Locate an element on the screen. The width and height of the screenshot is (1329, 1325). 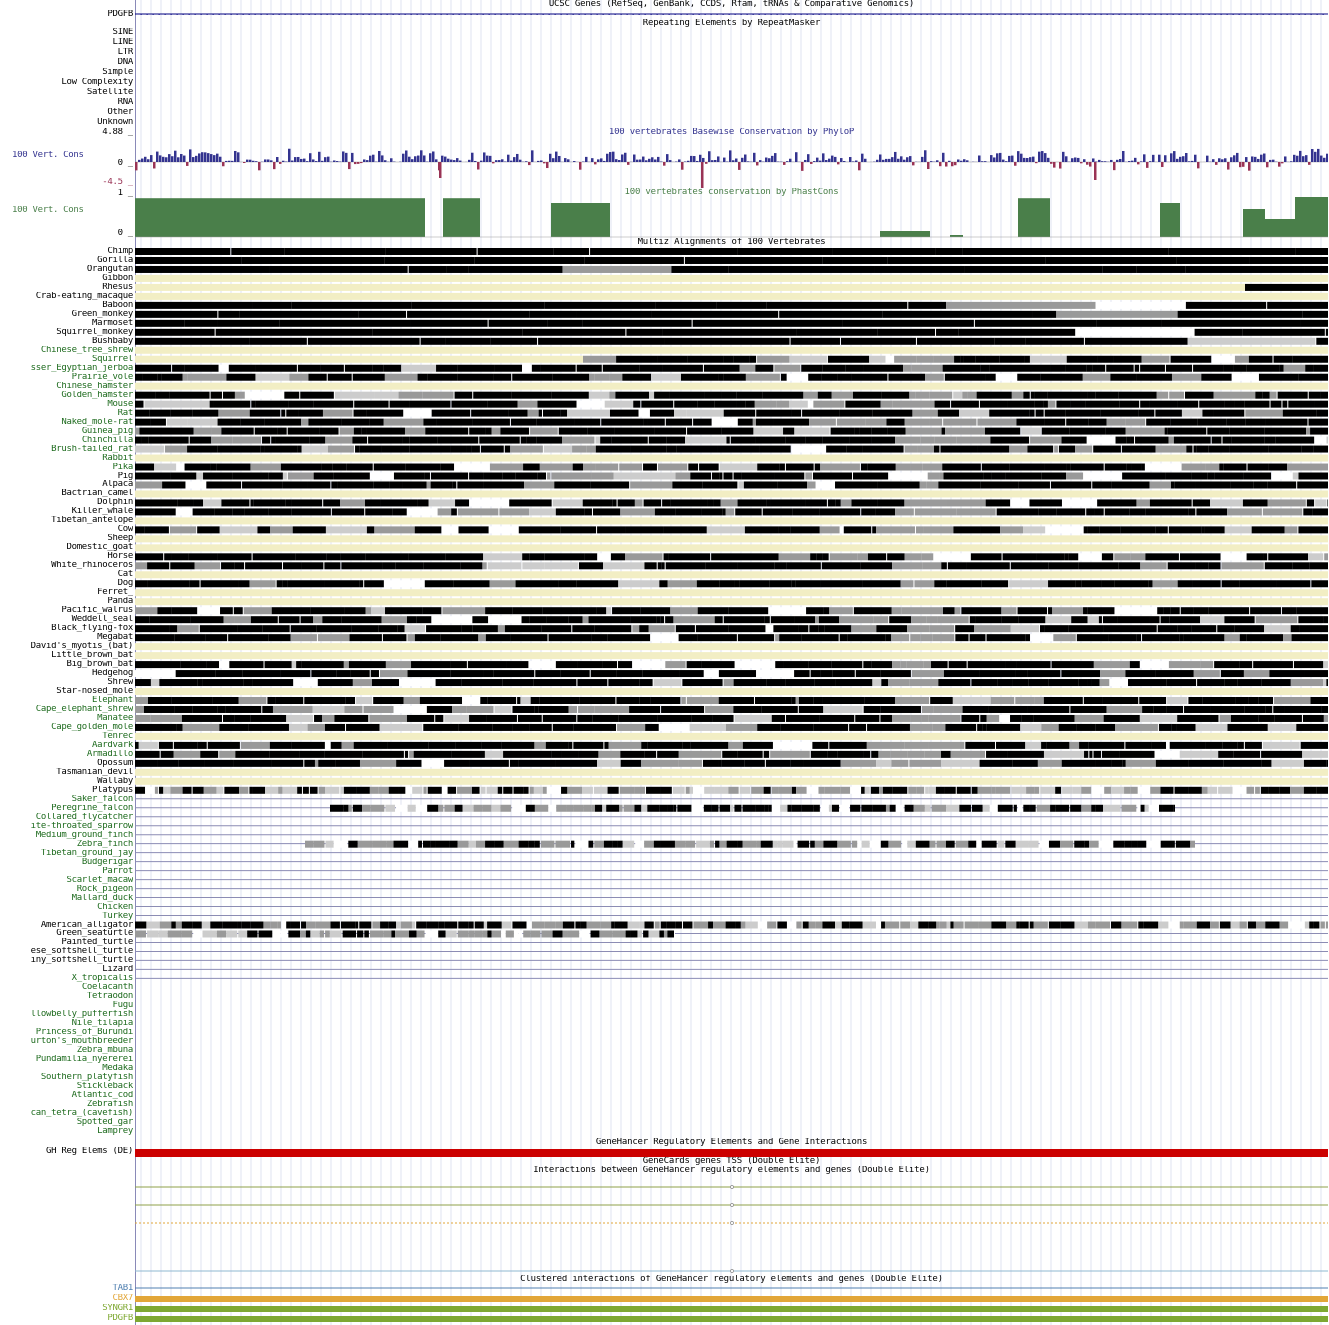
species-label: Brush-tailed_rat is located at coordinates (92, 449).